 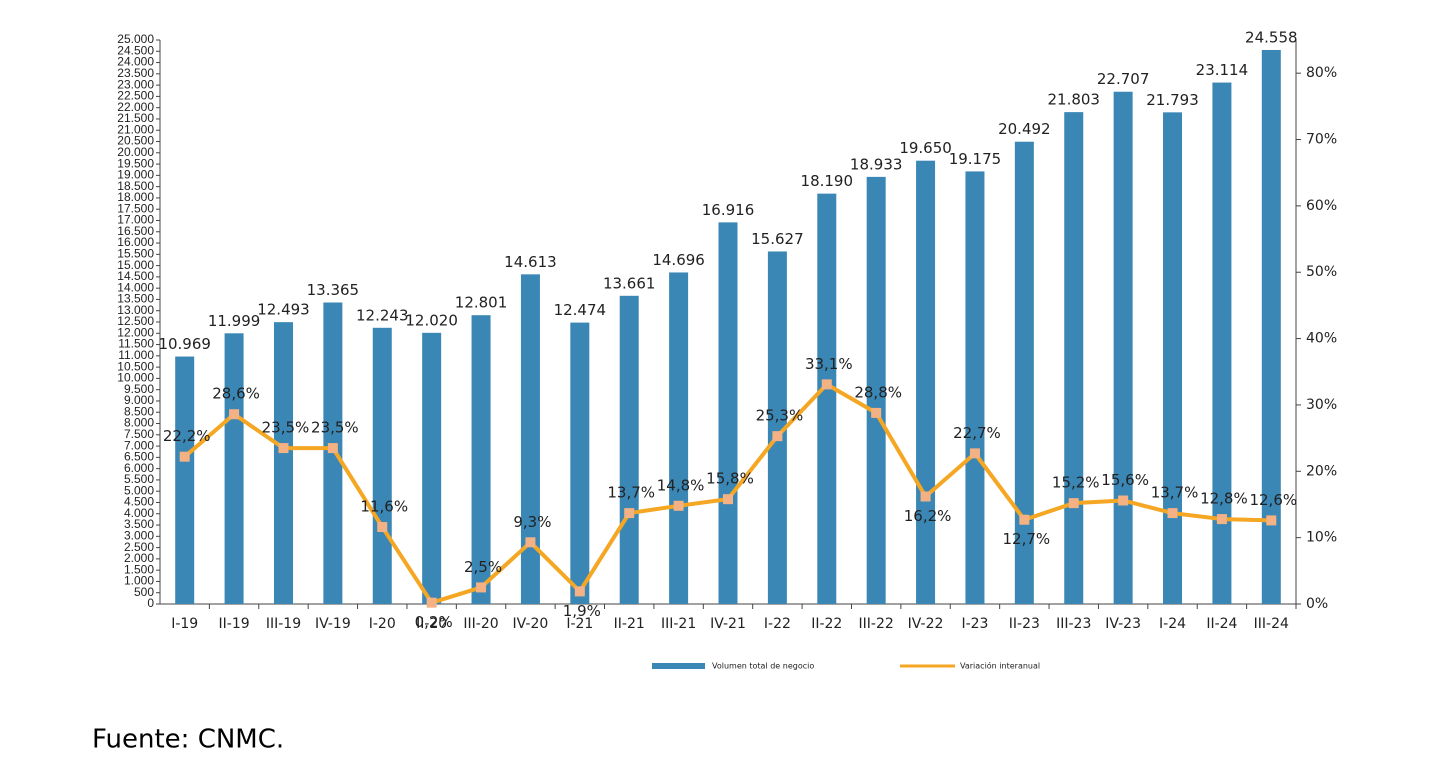 I want to click on bar-value-label: 12.801, so click(x=481, y=303).